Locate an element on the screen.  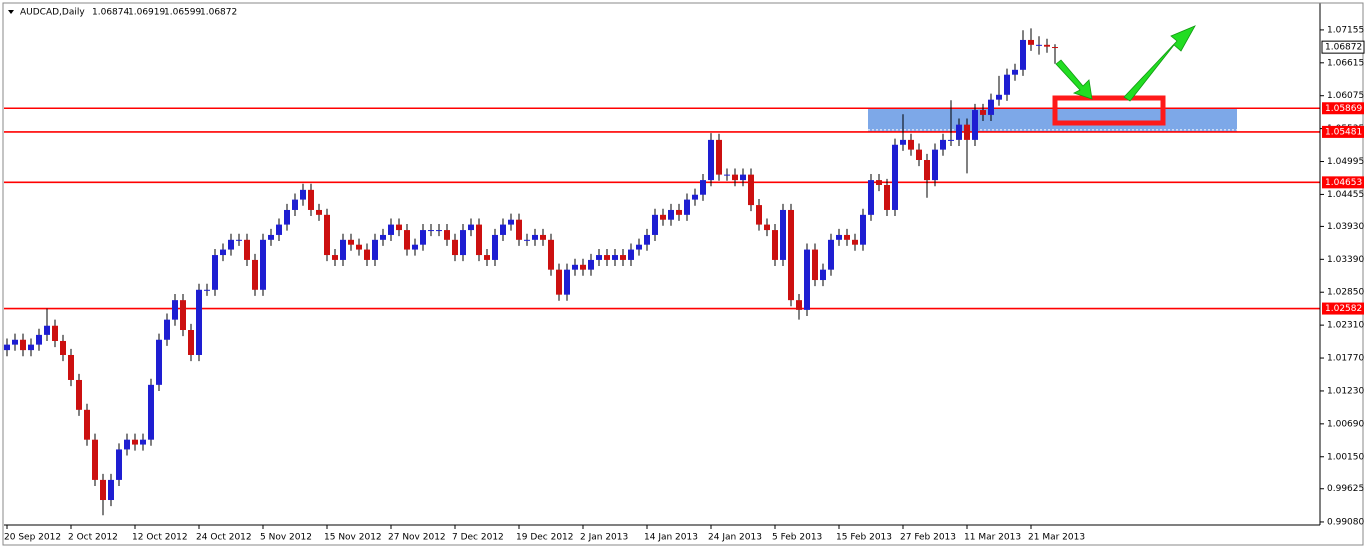
x-tick-label: 2 Oct 2012 is located at coordinates (93, 538).